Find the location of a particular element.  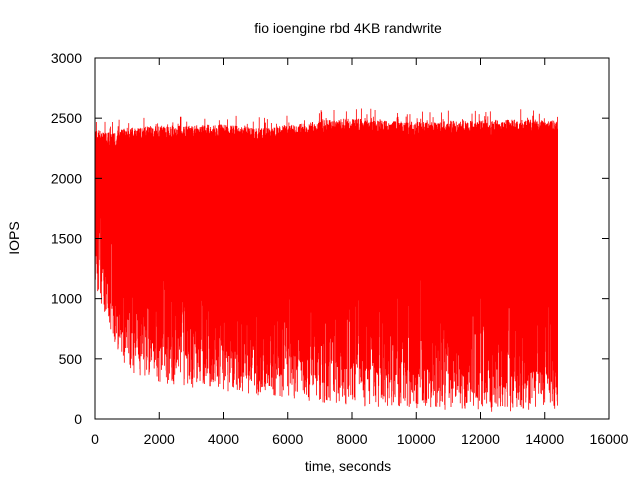

x-tick-label: 16000 is located at coordinates (609, 439).